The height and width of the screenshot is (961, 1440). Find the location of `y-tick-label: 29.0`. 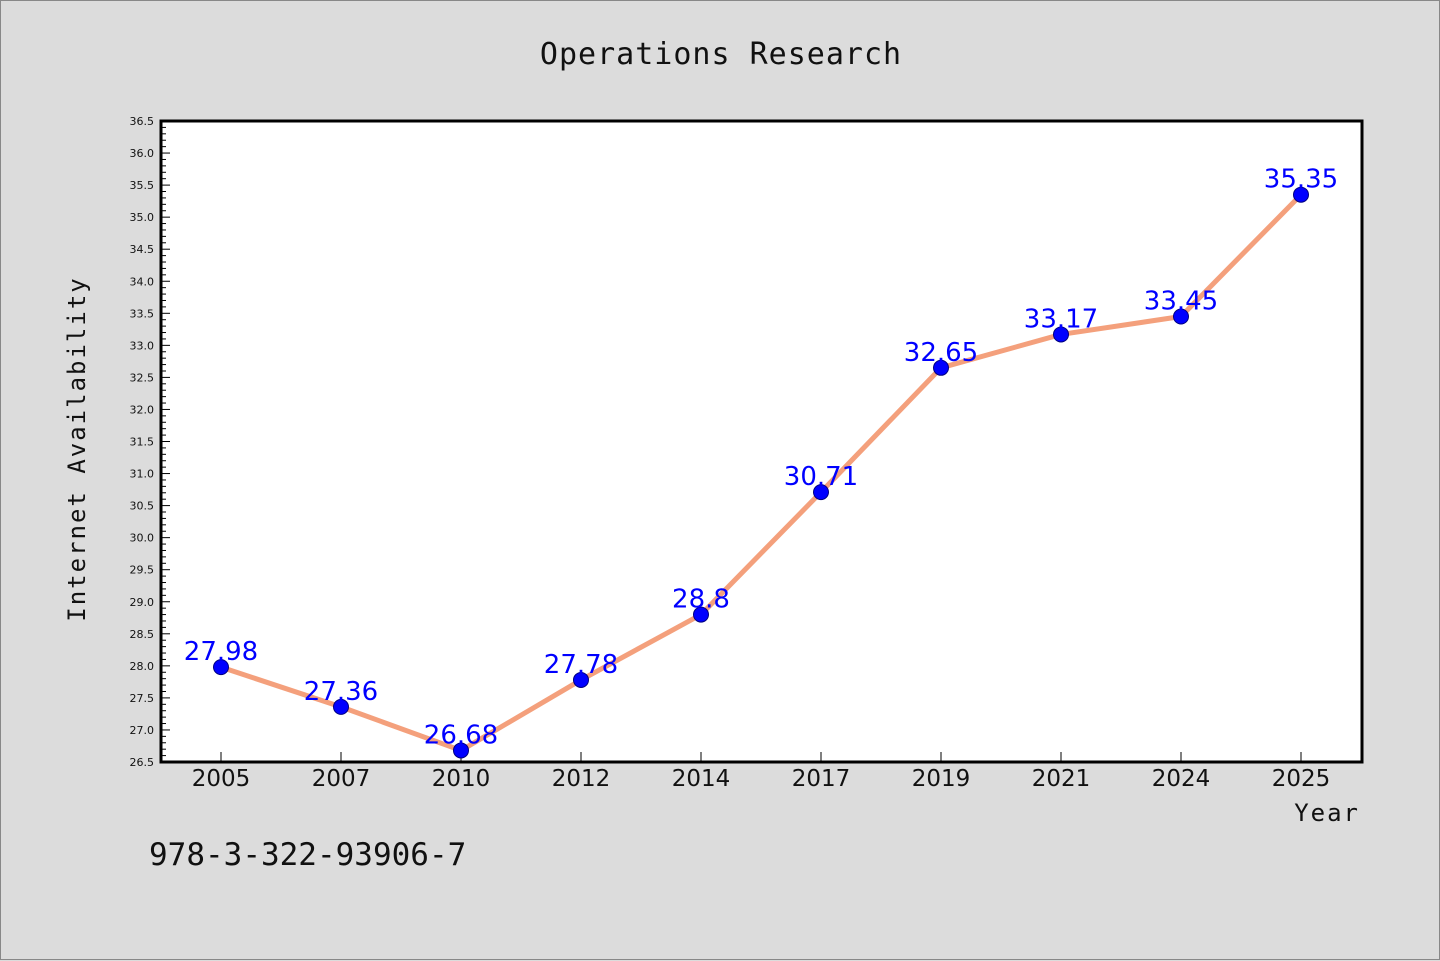

y-tick-label: 29.0 is located at coordinates (142, 602).